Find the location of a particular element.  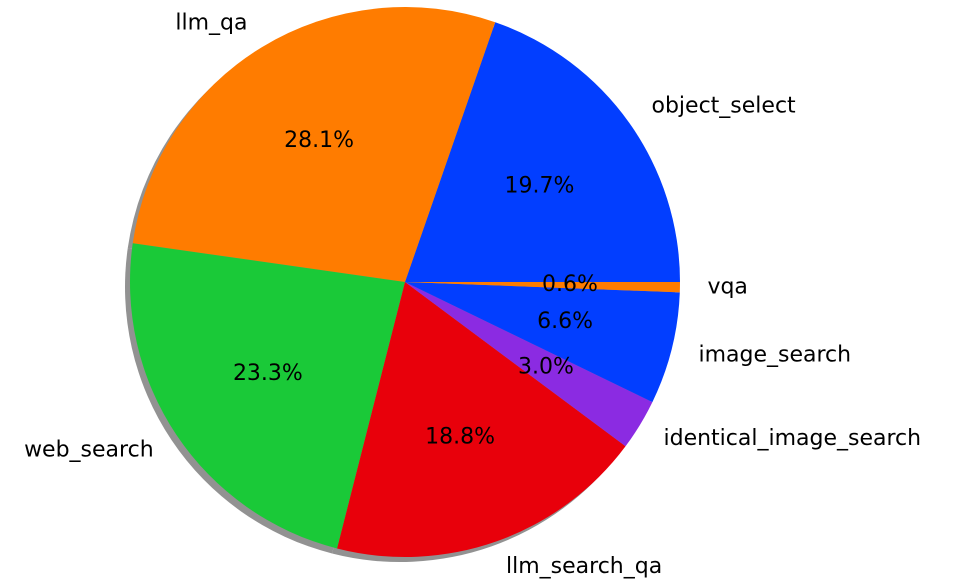

percent-label: 3.0% is located at coordinates (546, 367).